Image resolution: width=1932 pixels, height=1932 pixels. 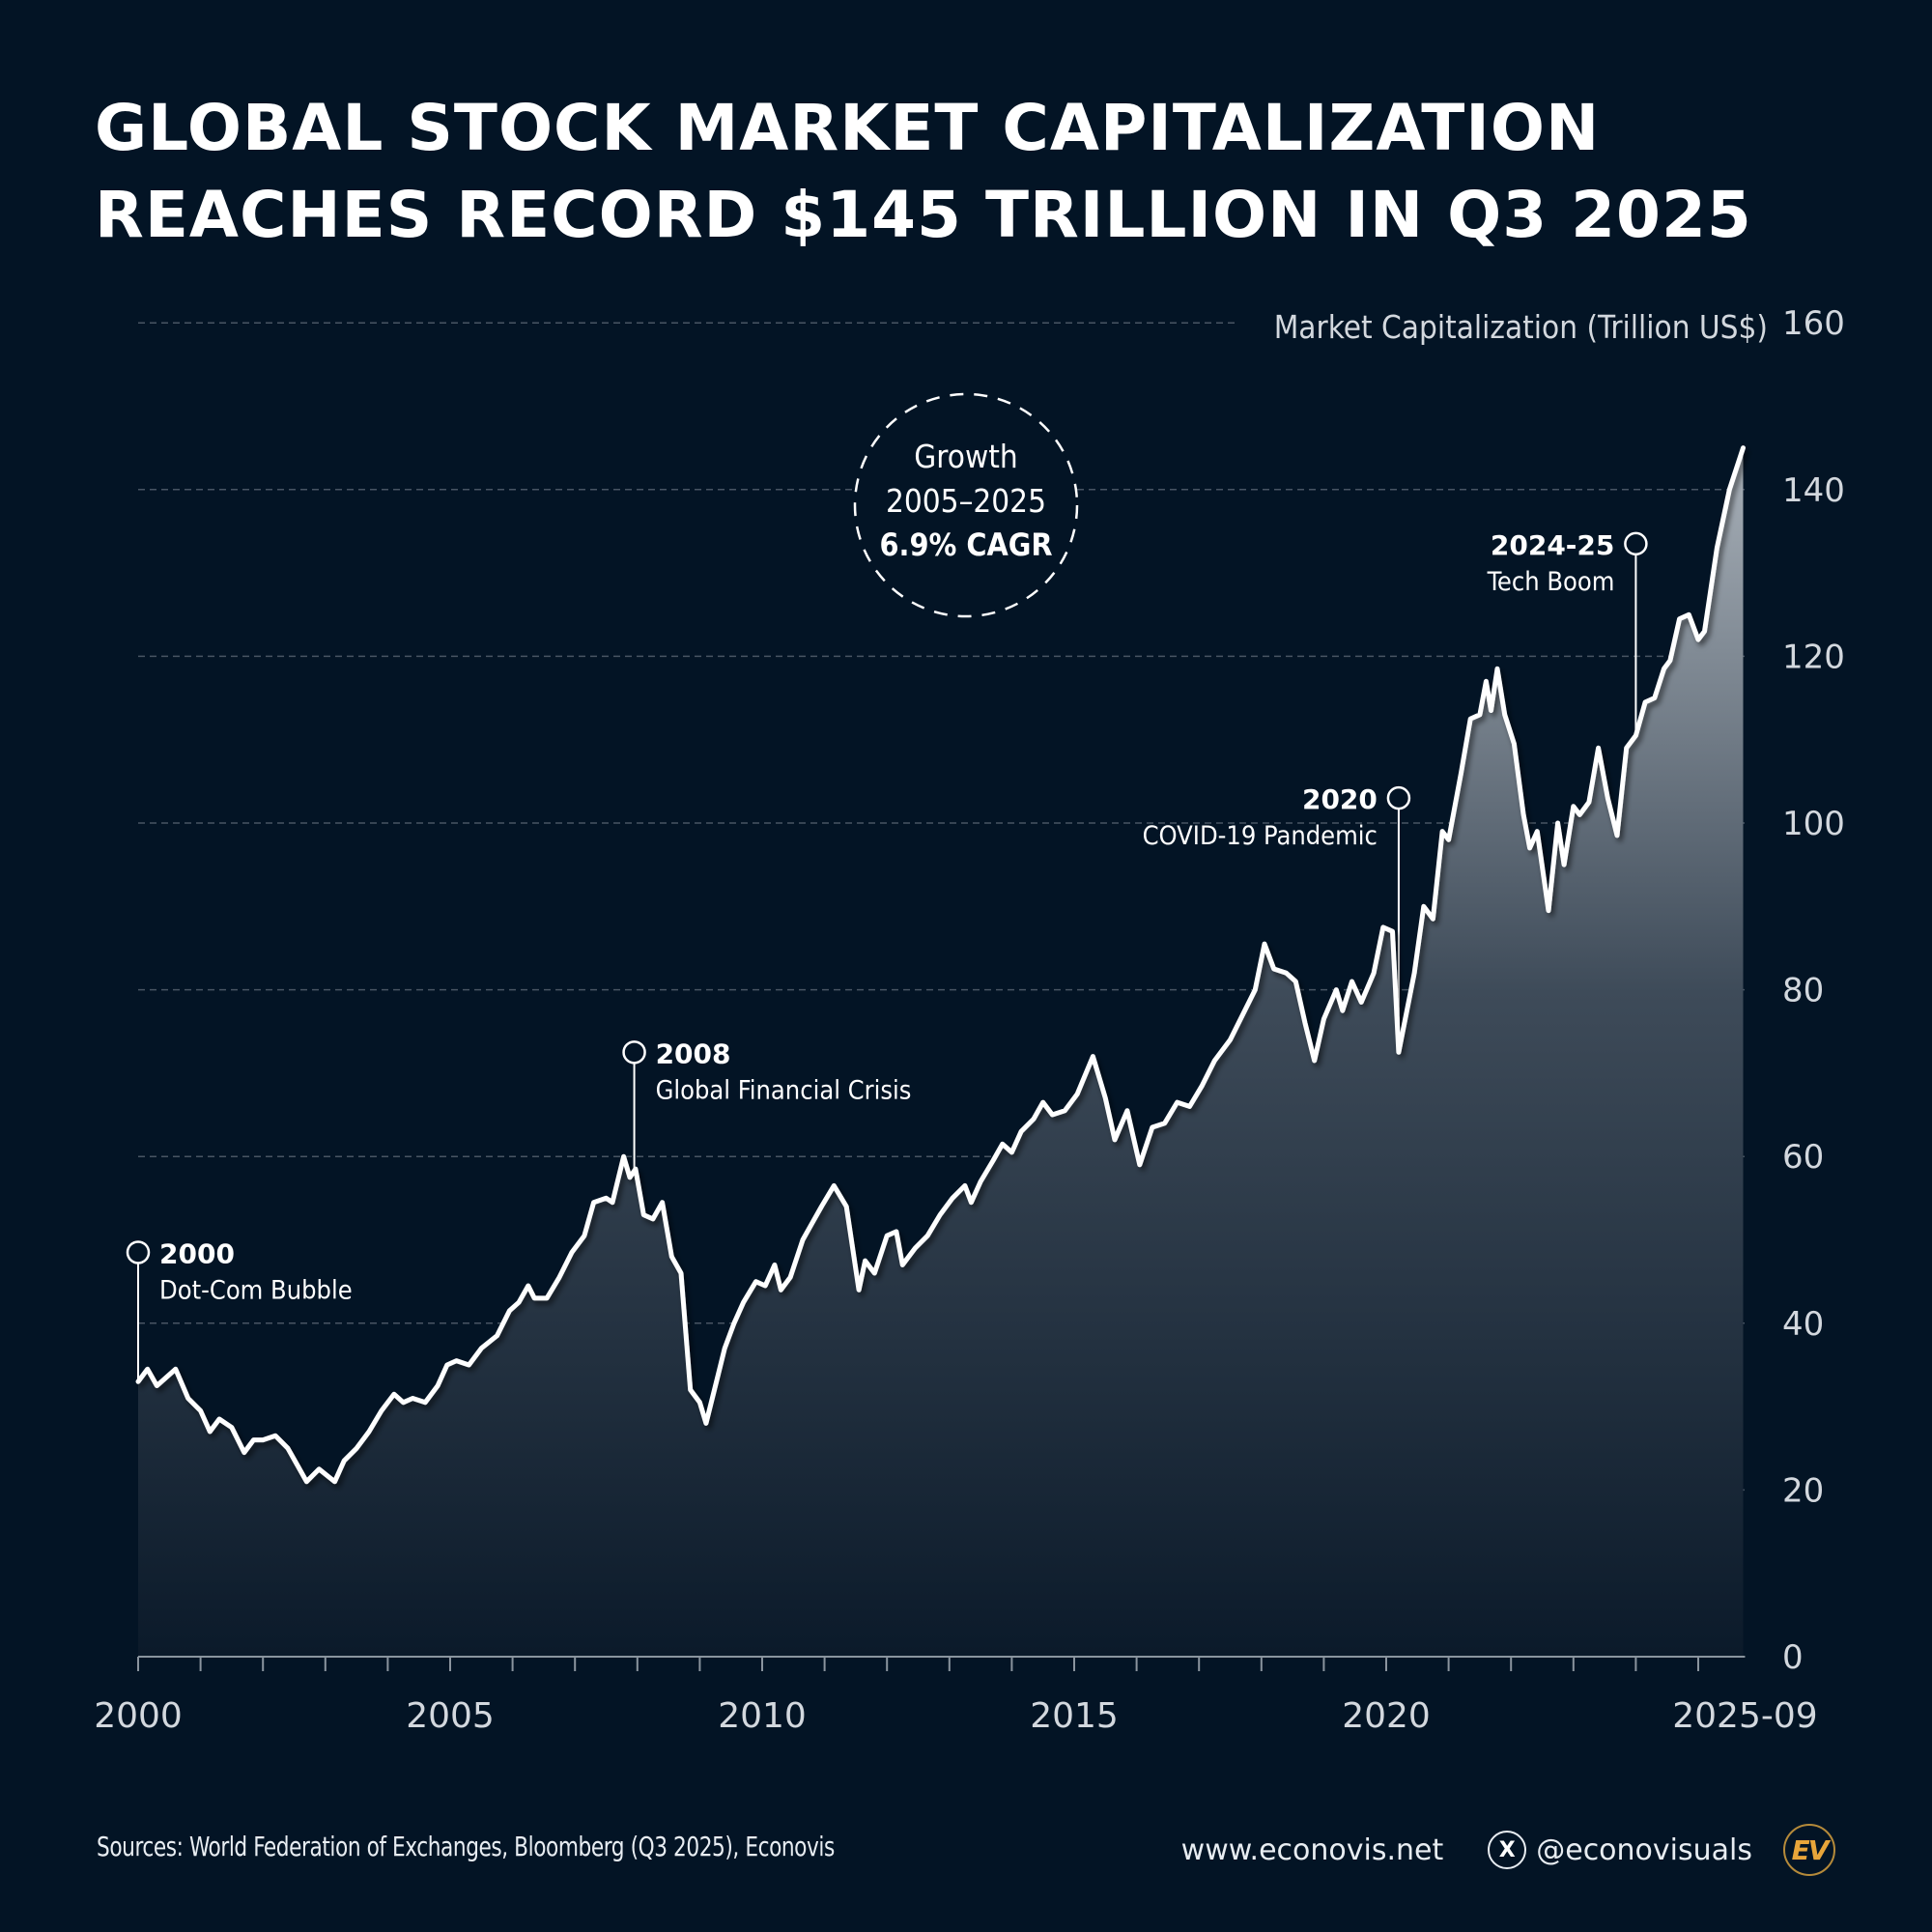 What do you see at coordinates (693, 1053) in the screenshot?
I see `annotation-year: 2008` at bounding box center [693, 1053].